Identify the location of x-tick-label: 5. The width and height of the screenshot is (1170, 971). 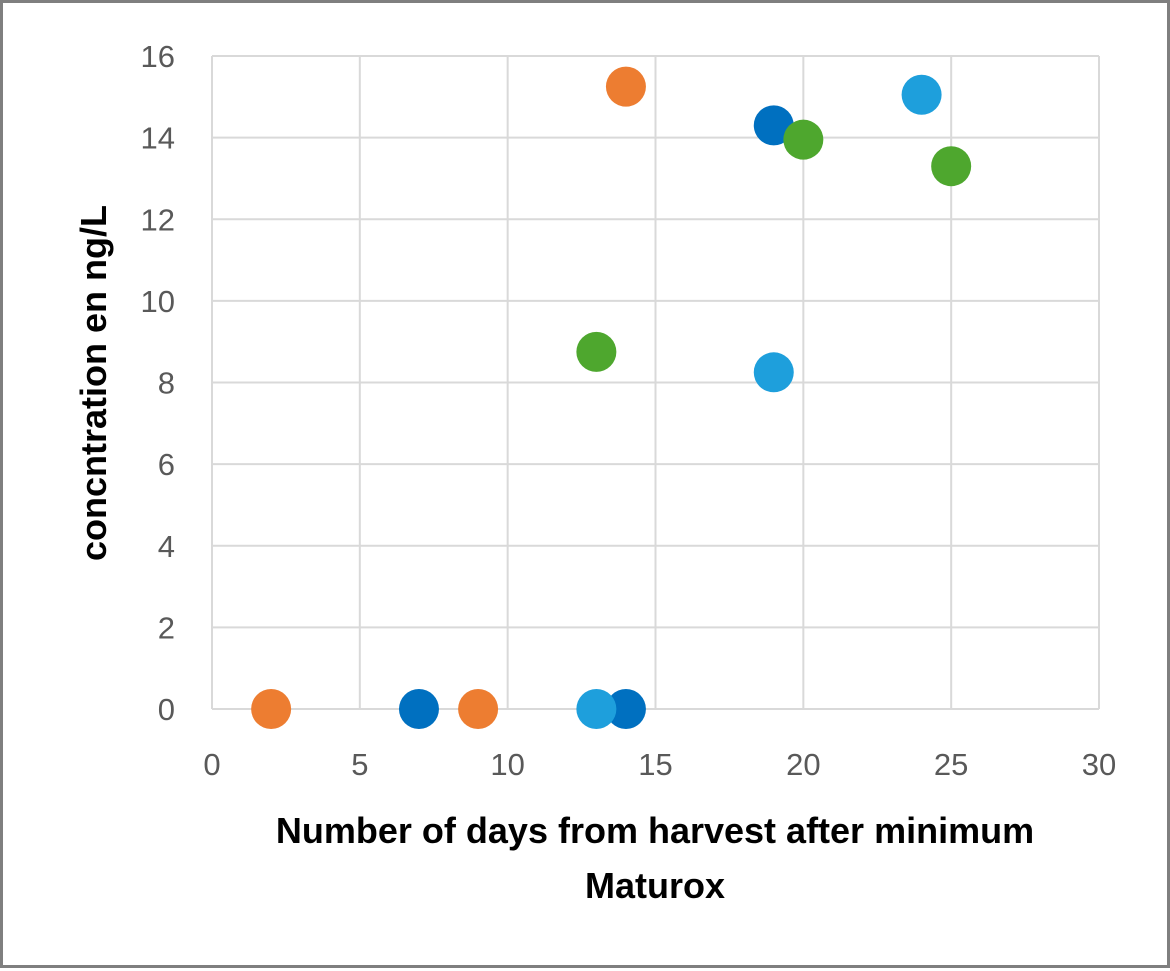
(359, 764).